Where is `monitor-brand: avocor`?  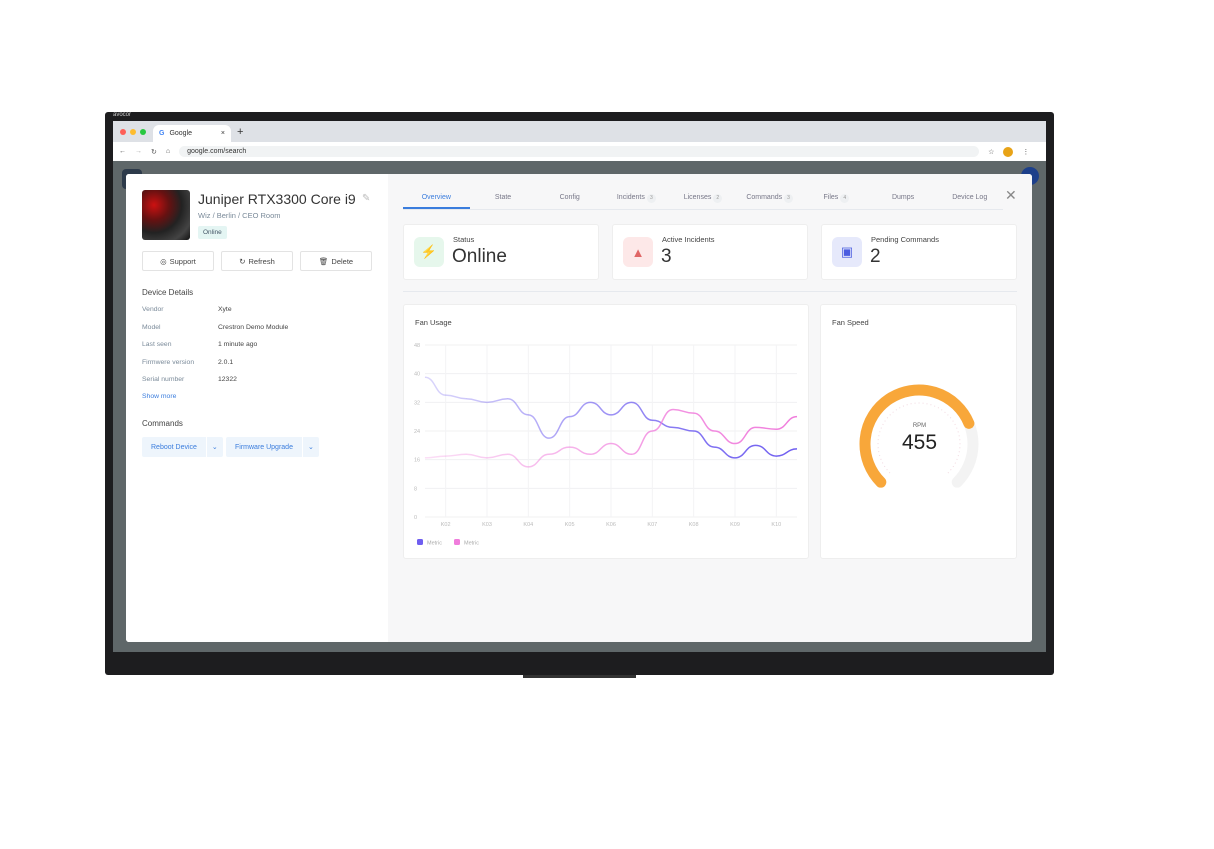
monitor-brand: avocor is located at coordinates (122, 115).